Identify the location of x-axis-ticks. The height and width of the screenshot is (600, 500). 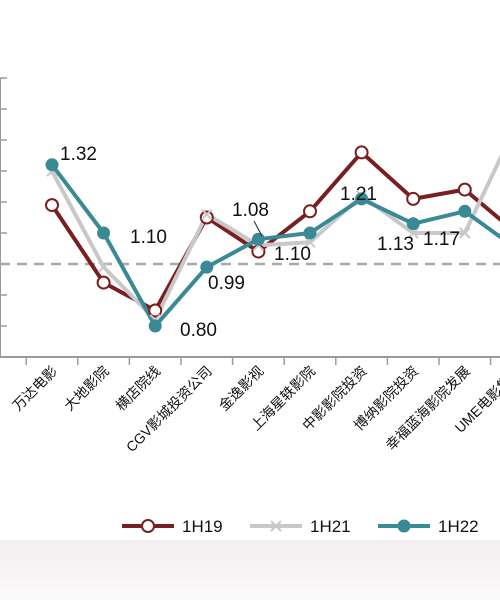
(258, 361).